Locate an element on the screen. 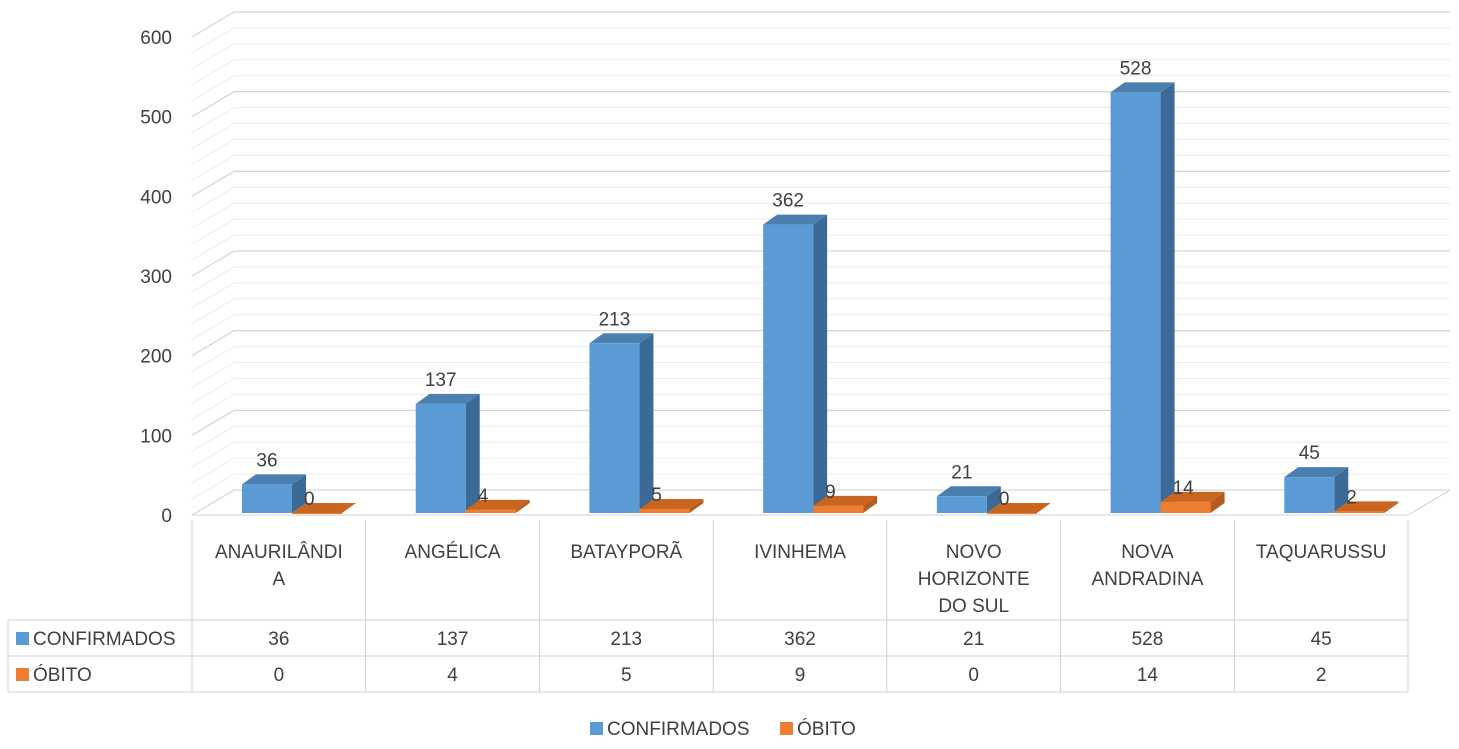 This screenshot has height=749, width=1459. table-cell: 9 is located at coordinates (800, 675).